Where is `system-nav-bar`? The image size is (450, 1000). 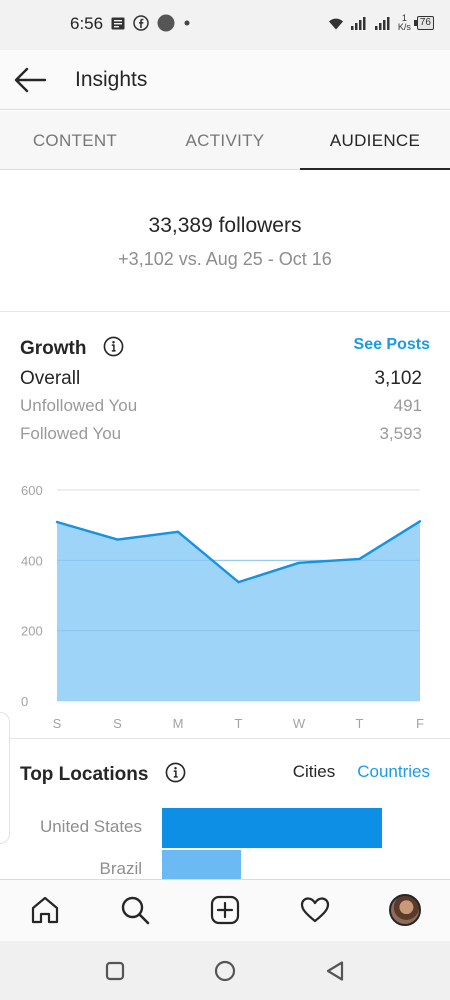 system-nav-bar is located at coordinates (225, 970).